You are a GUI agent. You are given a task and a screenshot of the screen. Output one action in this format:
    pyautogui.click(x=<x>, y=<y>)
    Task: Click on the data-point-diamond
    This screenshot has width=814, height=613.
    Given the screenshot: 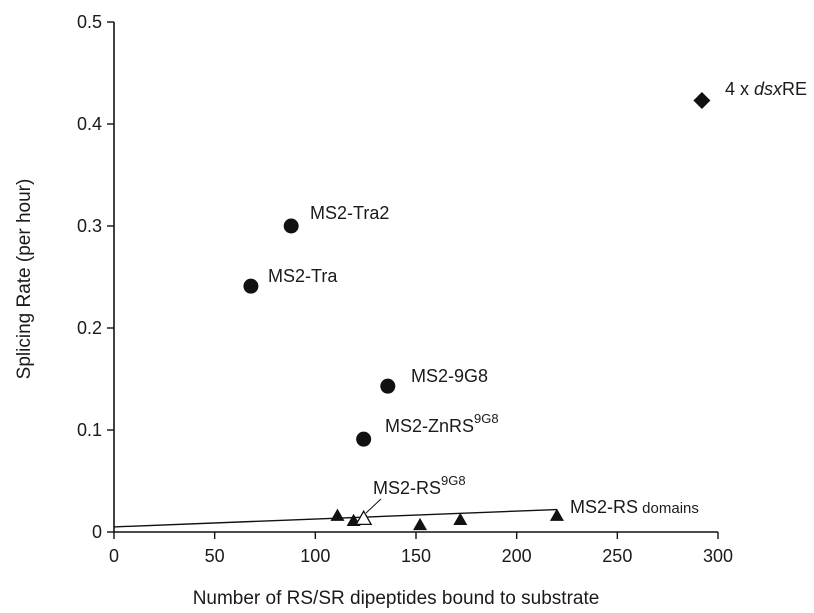 What is the action you would take?
    pyautogui.click(x=702, y=101)
    